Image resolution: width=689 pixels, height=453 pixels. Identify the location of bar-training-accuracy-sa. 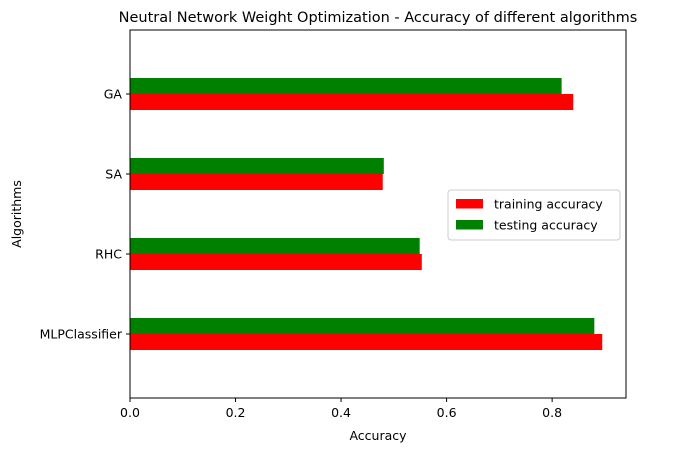
(256, 182).